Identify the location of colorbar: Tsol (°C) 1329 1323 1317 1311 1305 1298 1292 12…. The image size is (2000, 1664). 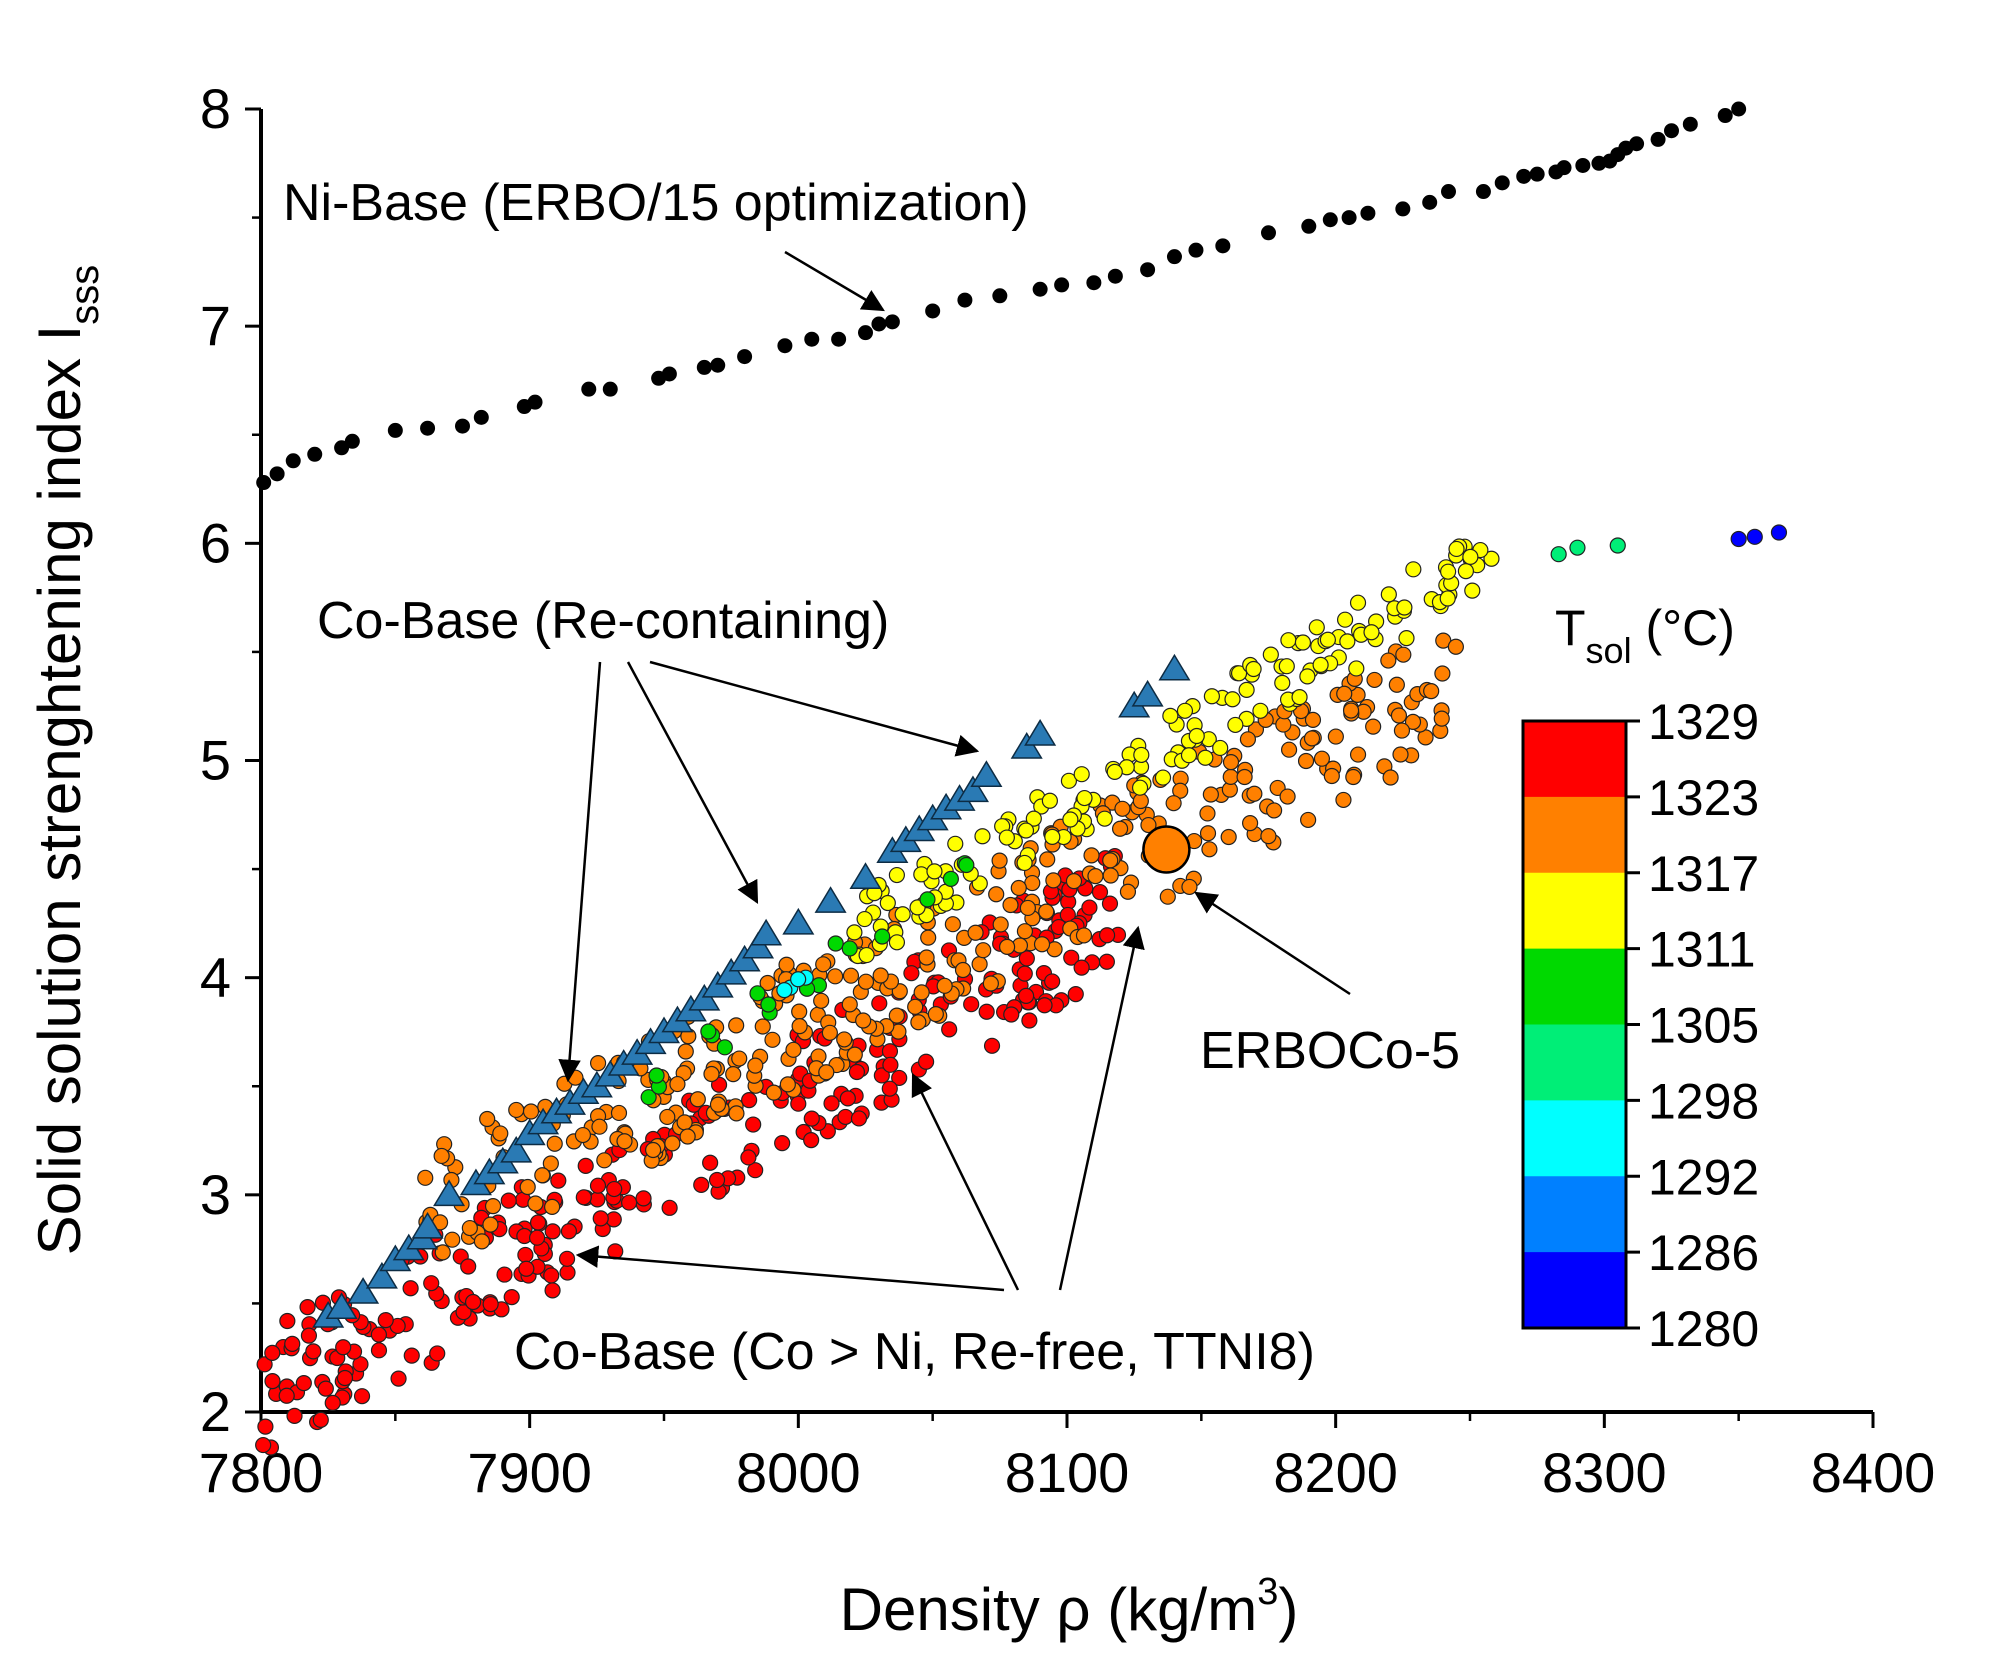
(1640, 978).